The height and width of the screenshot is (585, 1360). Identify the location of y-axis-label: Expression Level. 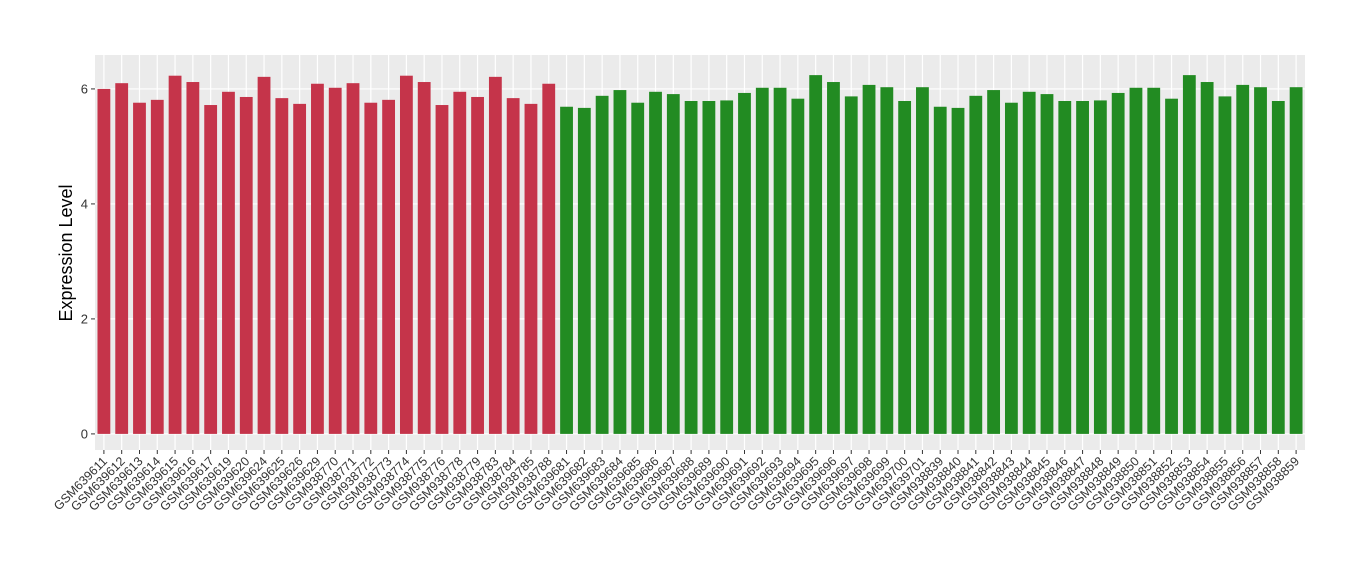
(66, 252).